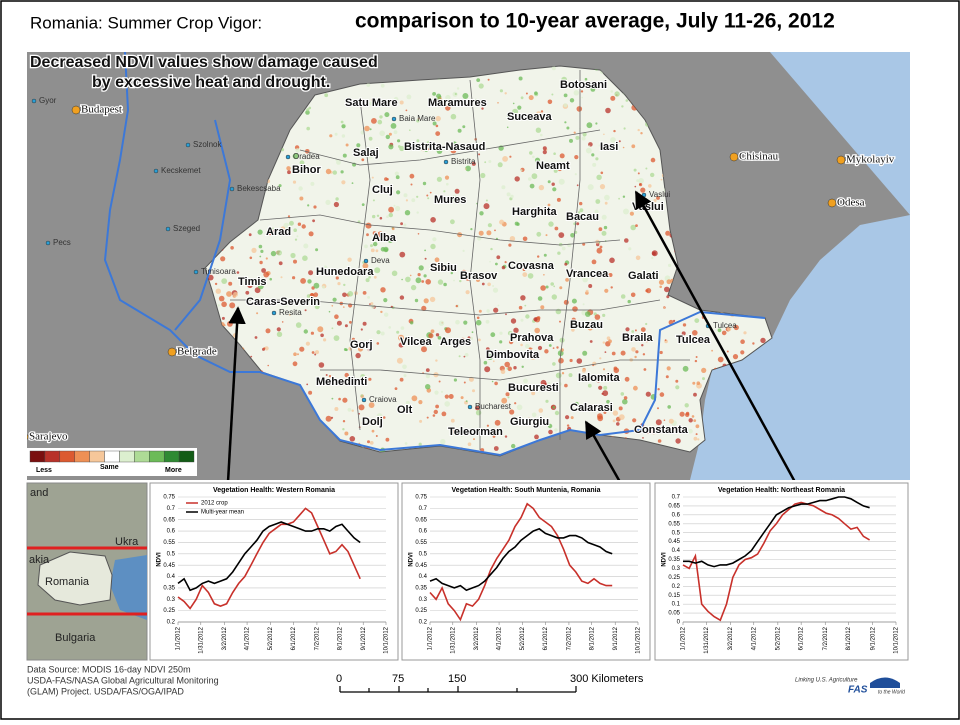 This screenshot has width=960, height=725. Describe the element at coordinates (384, 238) in the screenshot. I see `county-label: Alba` at that location.